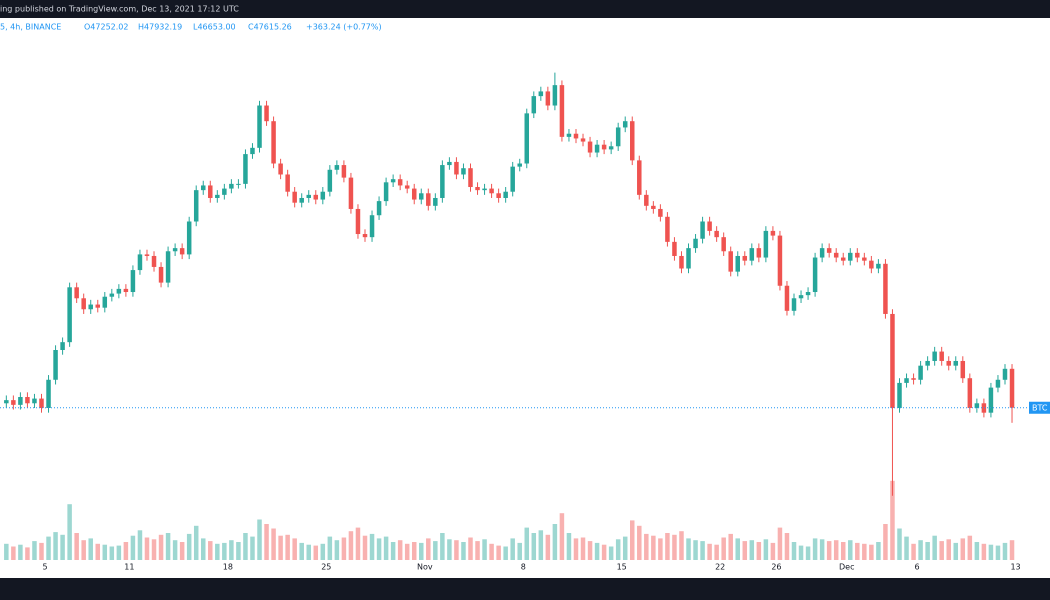 Image resolution: width=1050 pixels, height=600 pixels. Describe the element at coordinates (846, 567) in the screenshot. I see `x-tick-label: Dec` at that location.